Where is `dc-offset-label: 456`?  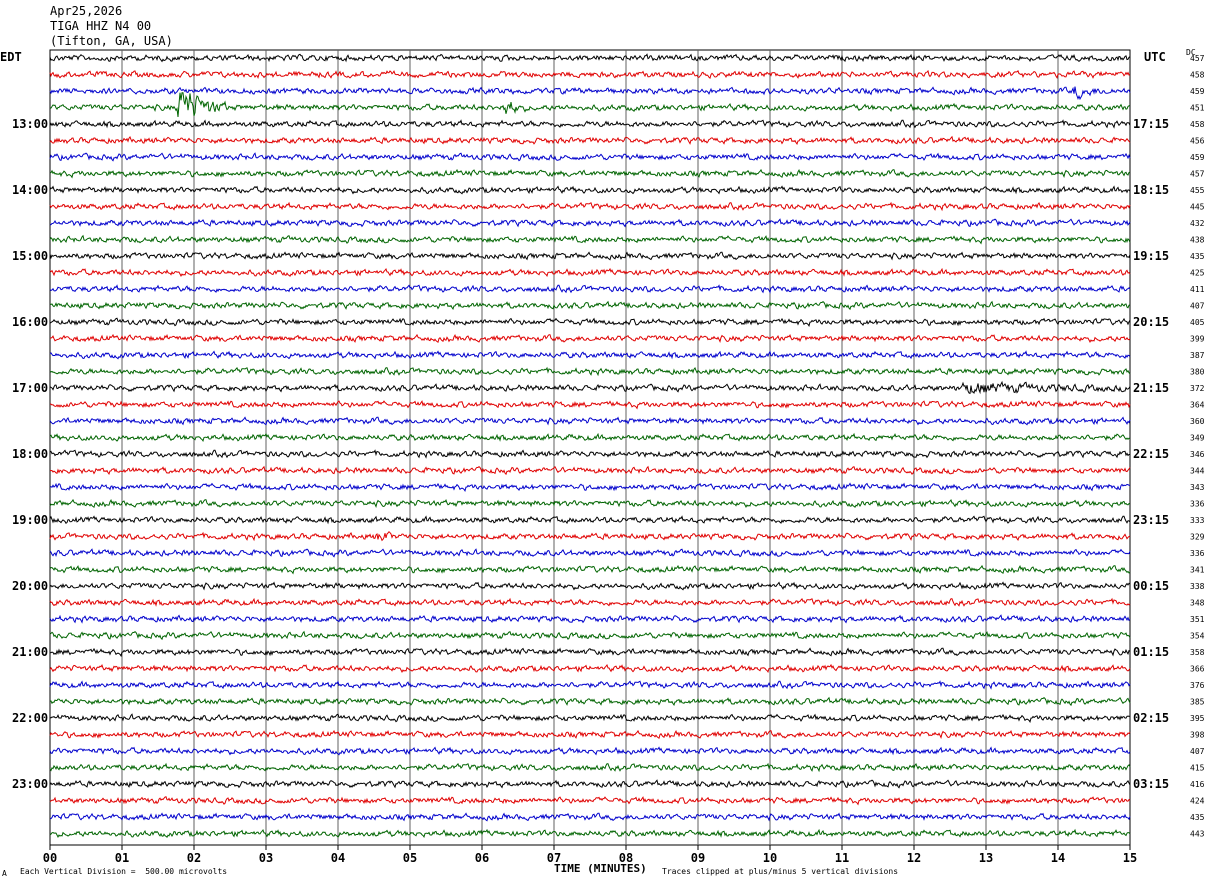
dc-offset-label: 456 is located at coordinates (1197, 141).